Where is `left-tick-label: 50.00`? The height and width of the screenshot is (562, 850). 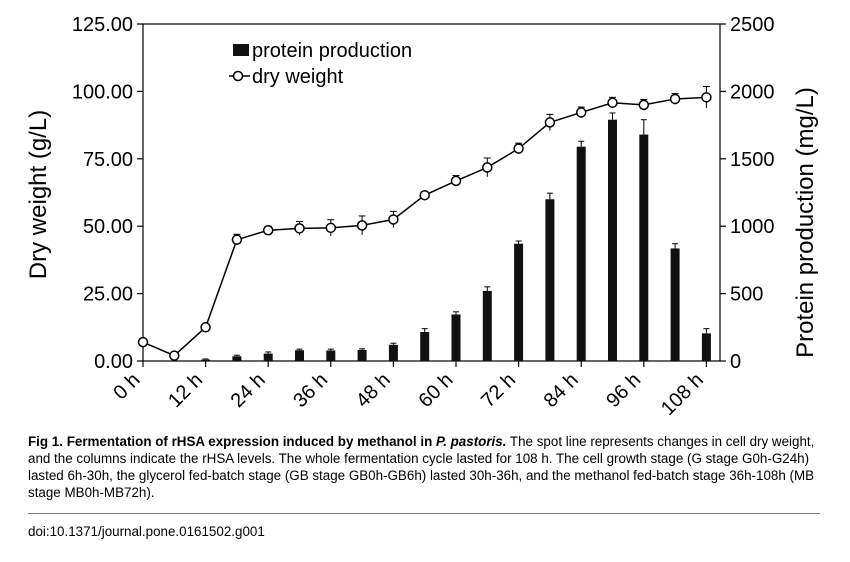 left-tick-label: 50.00 is located at coordinates (108, 227).